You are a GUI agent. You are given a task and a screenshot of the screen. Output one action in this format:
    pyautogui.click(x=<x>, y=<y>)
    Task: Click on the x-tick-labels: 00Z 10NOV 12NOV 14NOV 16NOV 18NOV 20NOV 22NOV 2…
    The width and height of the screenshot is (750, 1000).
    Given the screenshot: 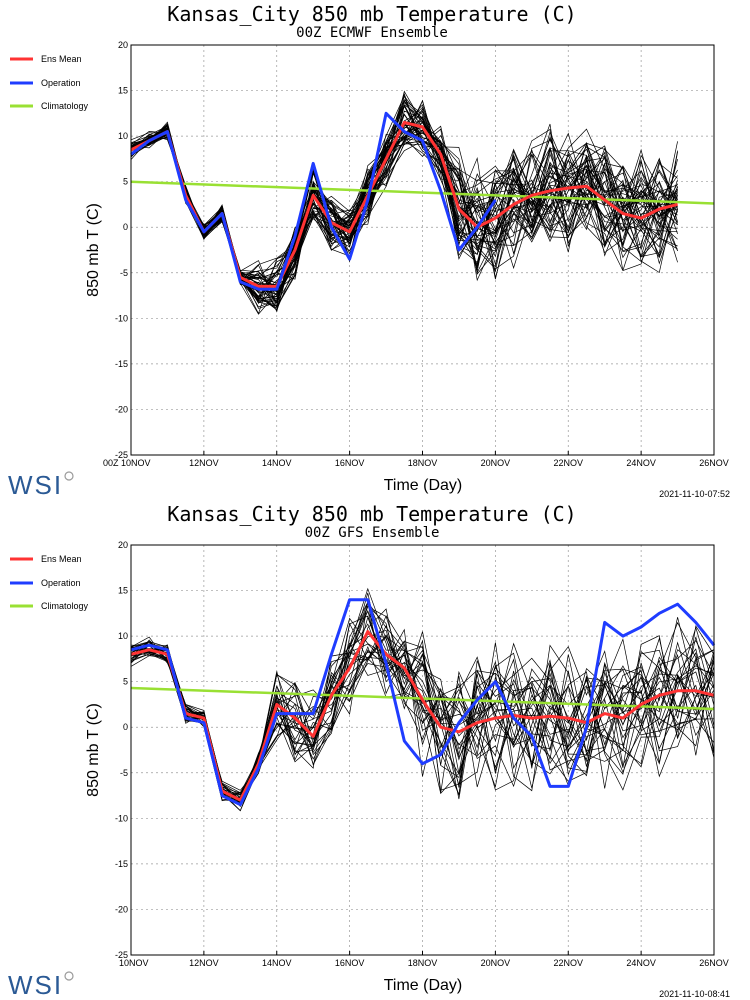 What is the action you would take?
    pyautogui.click(x=416, y=463)
    